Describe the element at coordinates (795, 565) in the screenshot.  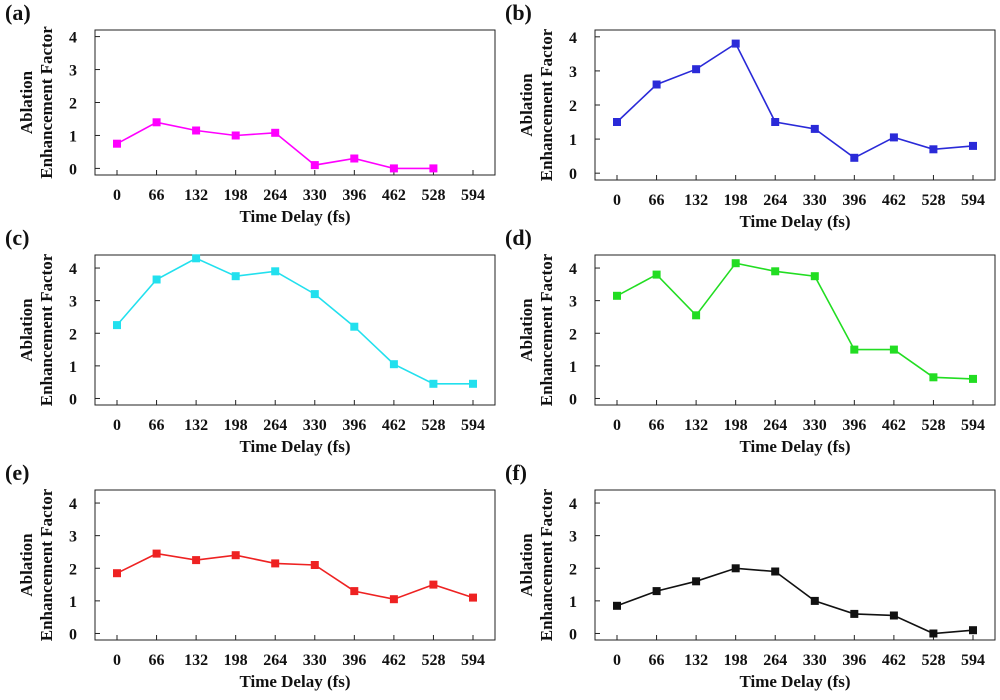
I see `plot-frame` at that location.